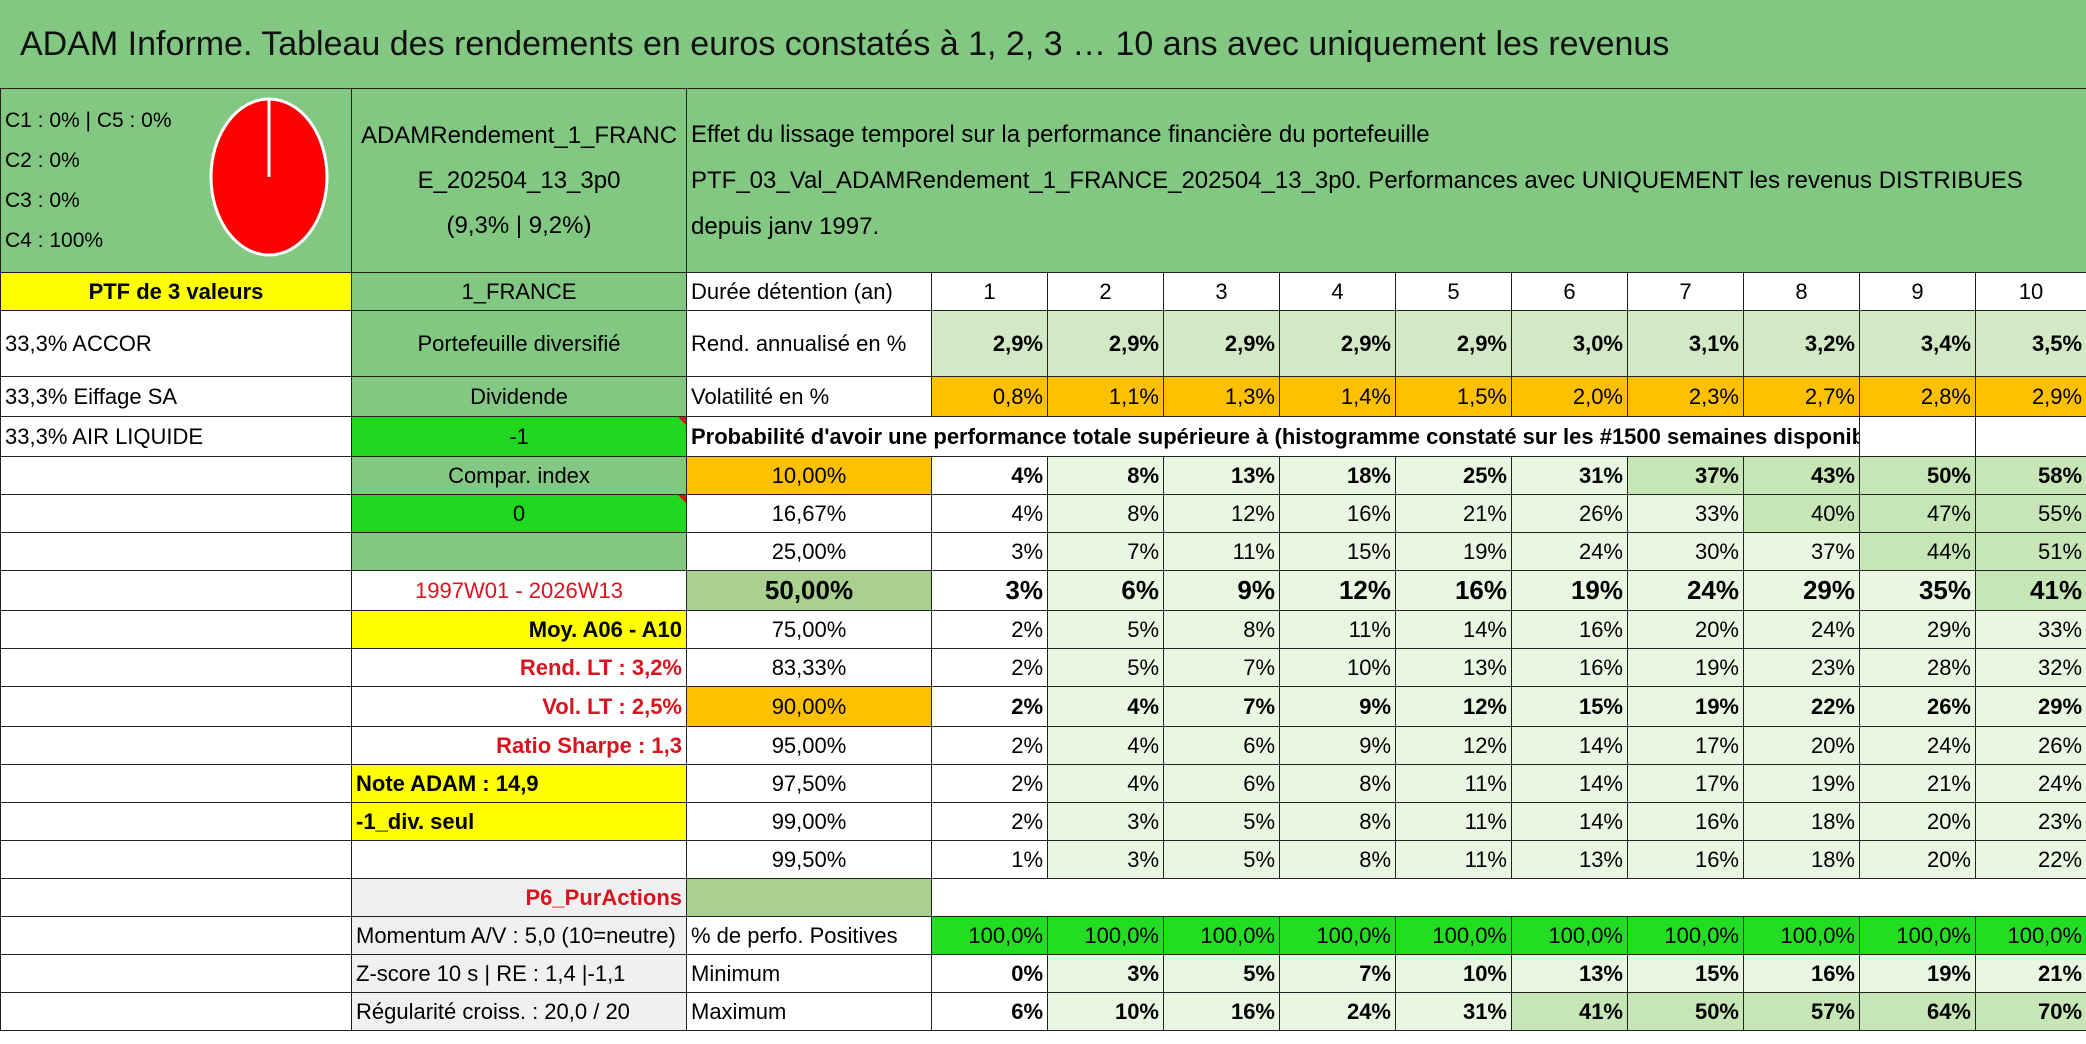 The image size is (2086, 1044). Describe the element at coordinates (1221, 343) in the screenshot. I see `return-value: 2,9%` at that location.